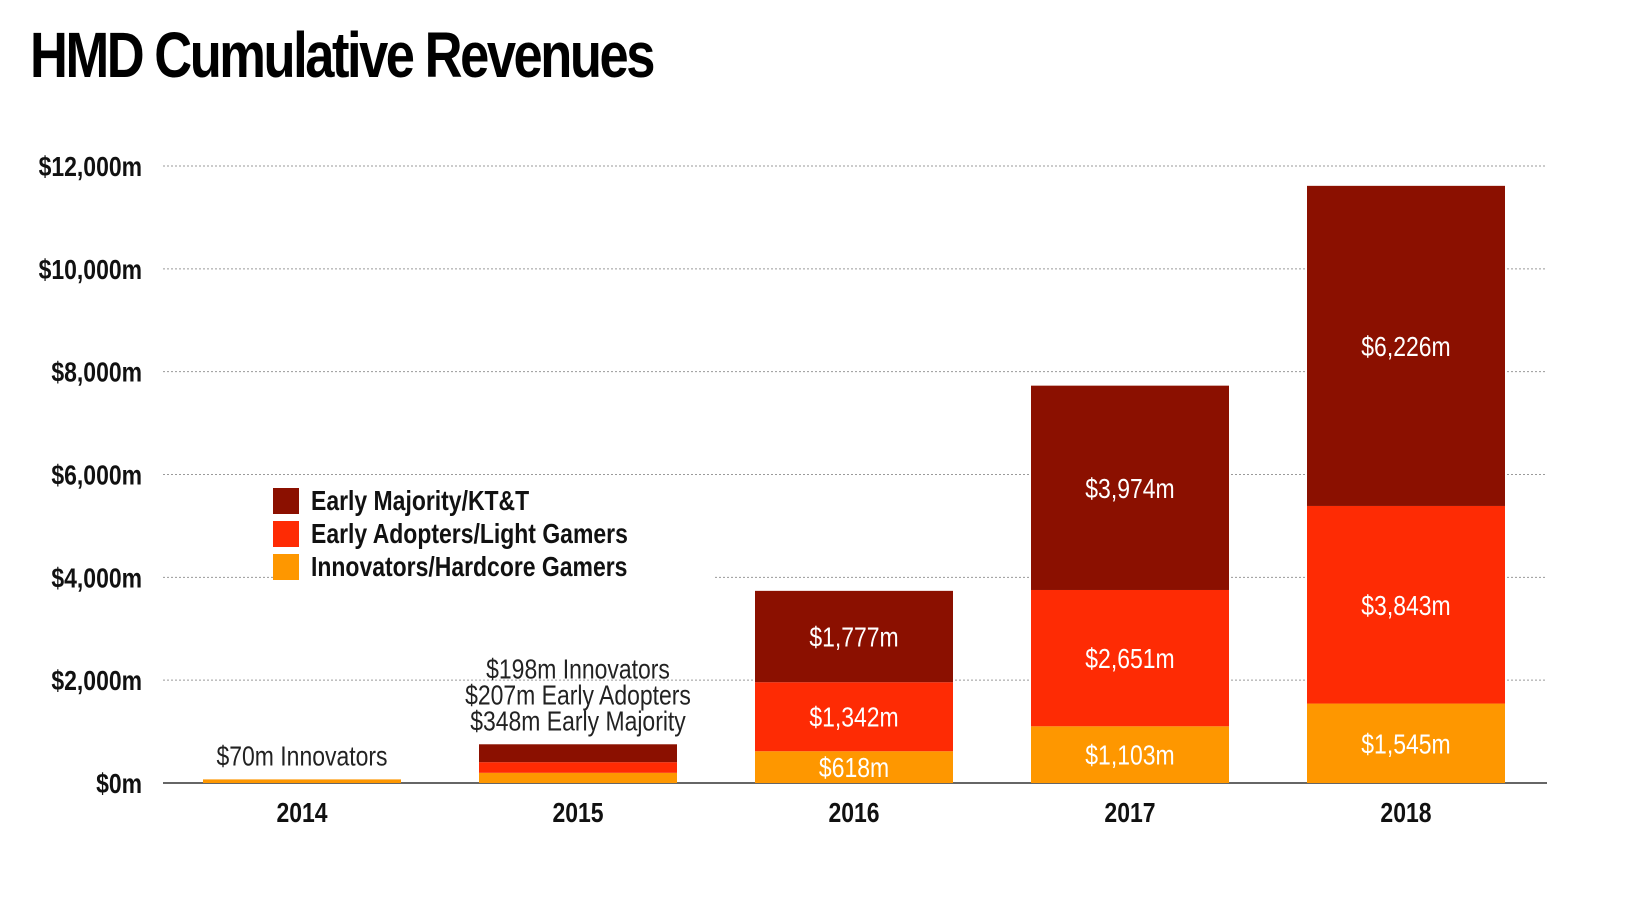 Image resolution: width=1629 pixels, height=910 pixels. I want to click on data-label: $1,777m, so click(853, 637).